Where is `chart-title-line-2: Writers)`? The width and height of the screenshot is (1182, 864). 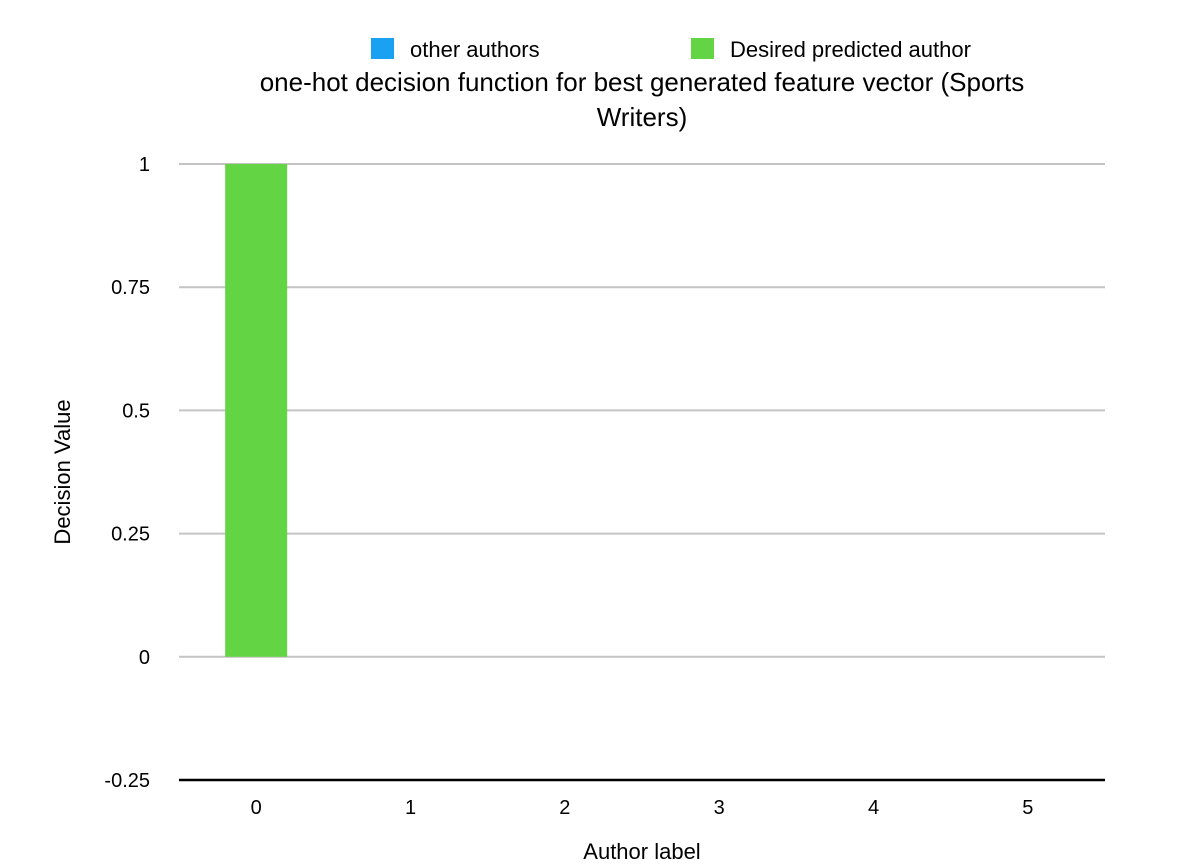 chart-title-line-2: Writers) is located at coordinates (642, 117).